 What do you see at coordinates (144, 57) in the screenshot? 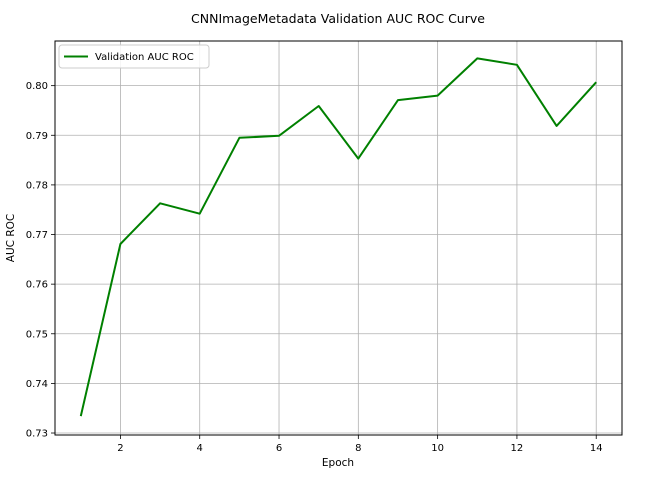
I see `legend-label: Validation AUC ROC` at bounding box center [144, 57].